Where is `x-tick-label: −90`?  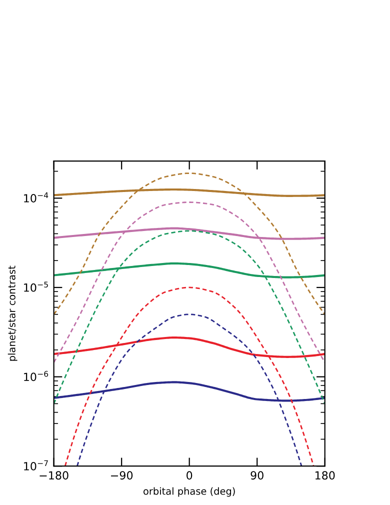
x-tick-label: −90 is located at coordinates (122, 475).